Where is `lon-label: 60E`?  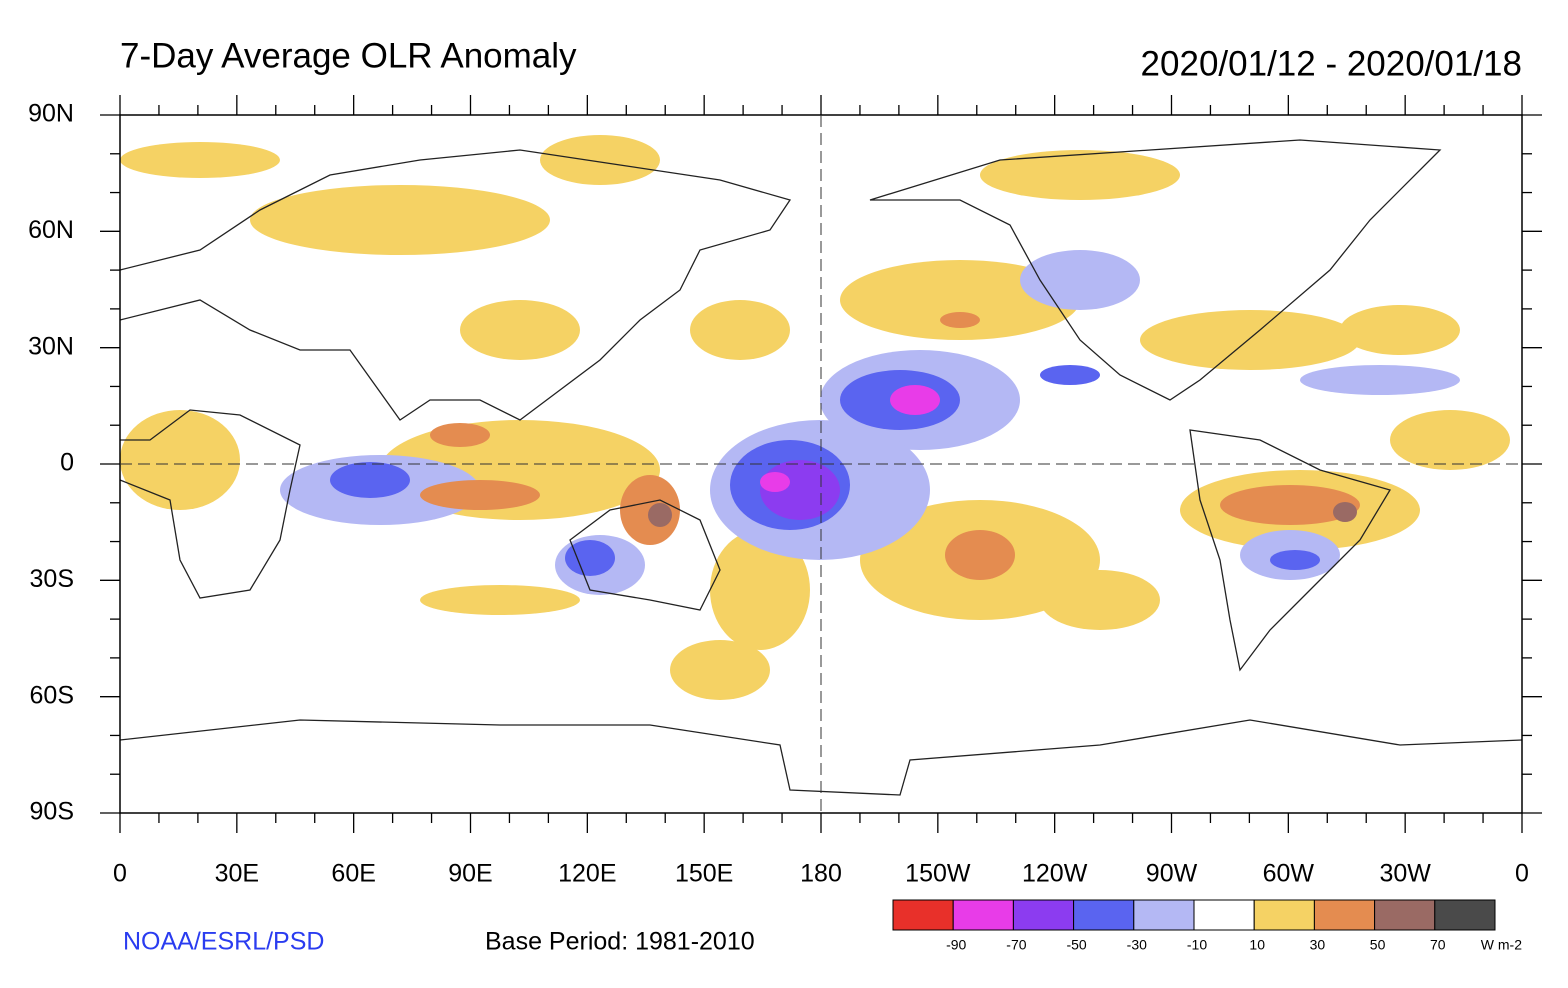 lon-label: 60E is located at coordinates (353, 874).